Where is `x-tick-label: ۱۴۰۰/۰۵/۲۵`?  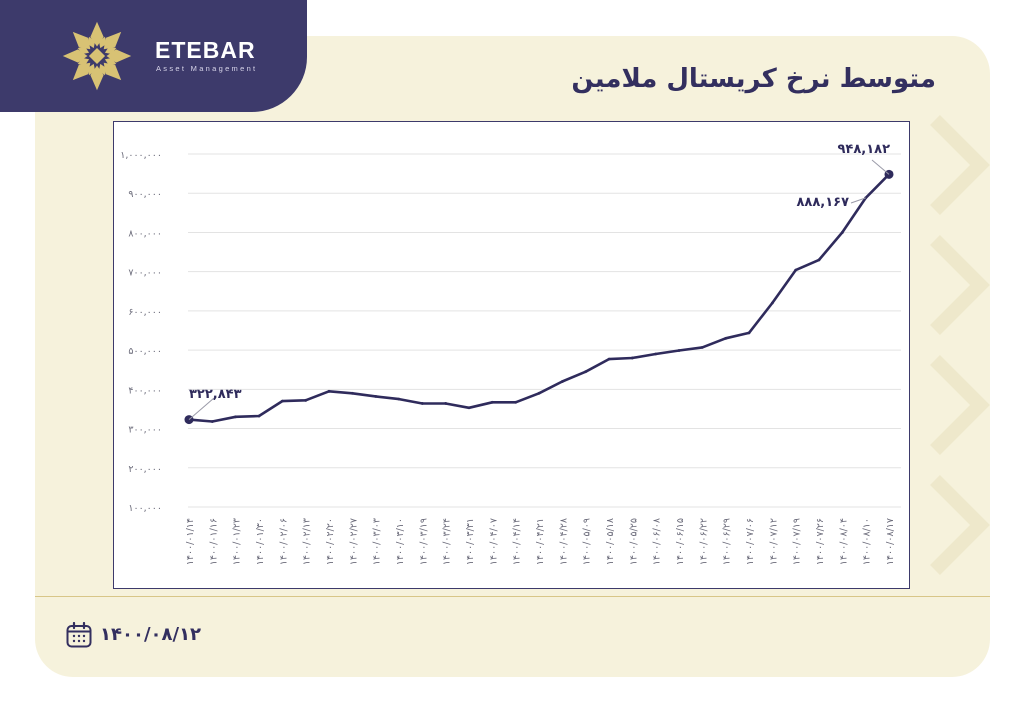 x-tick-label: ۱۴۰۰/۰۵/۲۵ is located at coordinates (633, 541).